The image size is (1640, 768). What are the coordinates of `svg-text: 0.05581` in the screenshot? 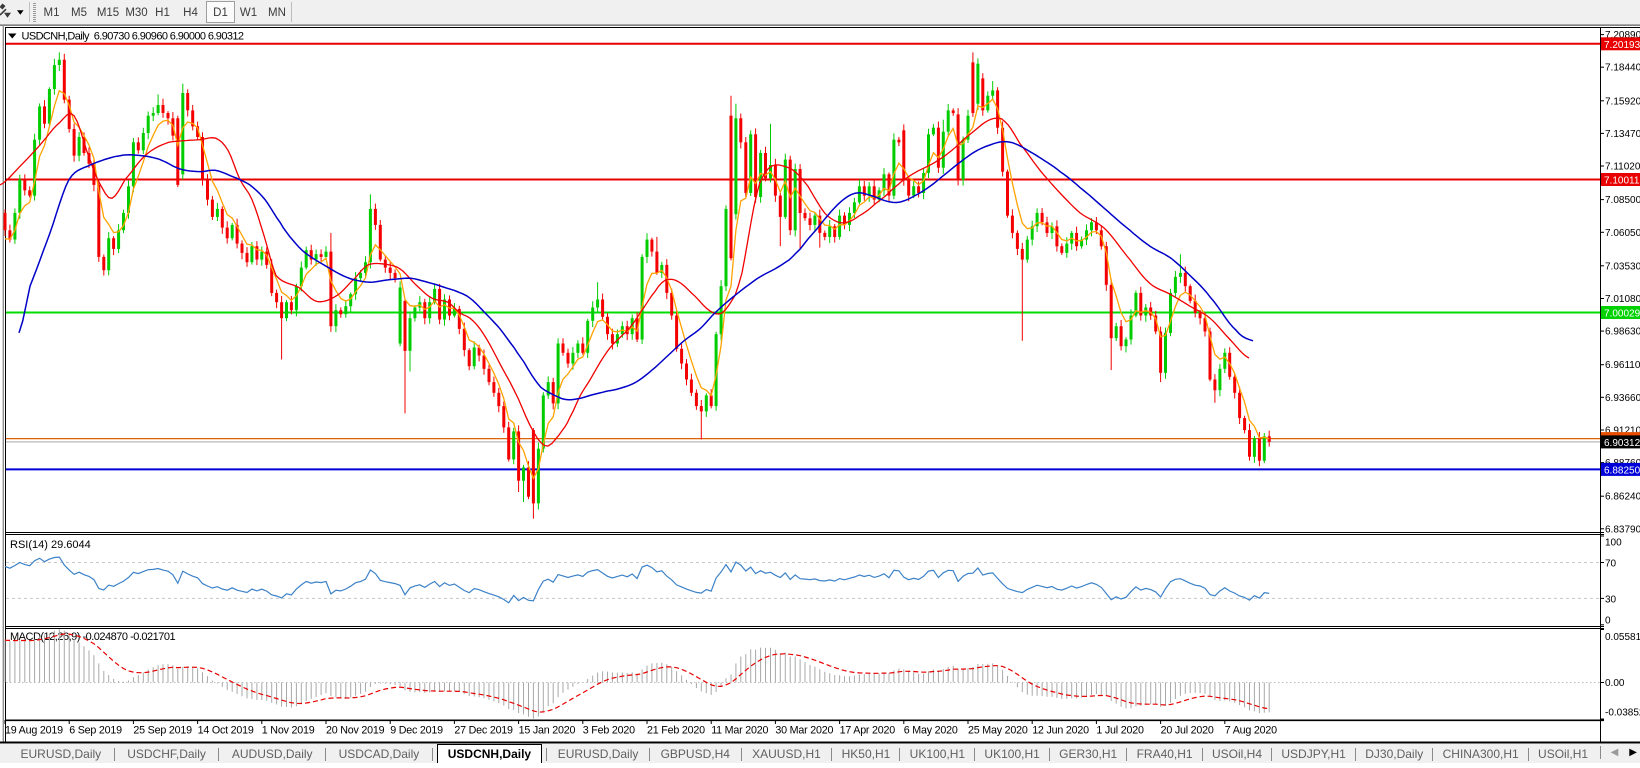 It's located at (1622, 637).